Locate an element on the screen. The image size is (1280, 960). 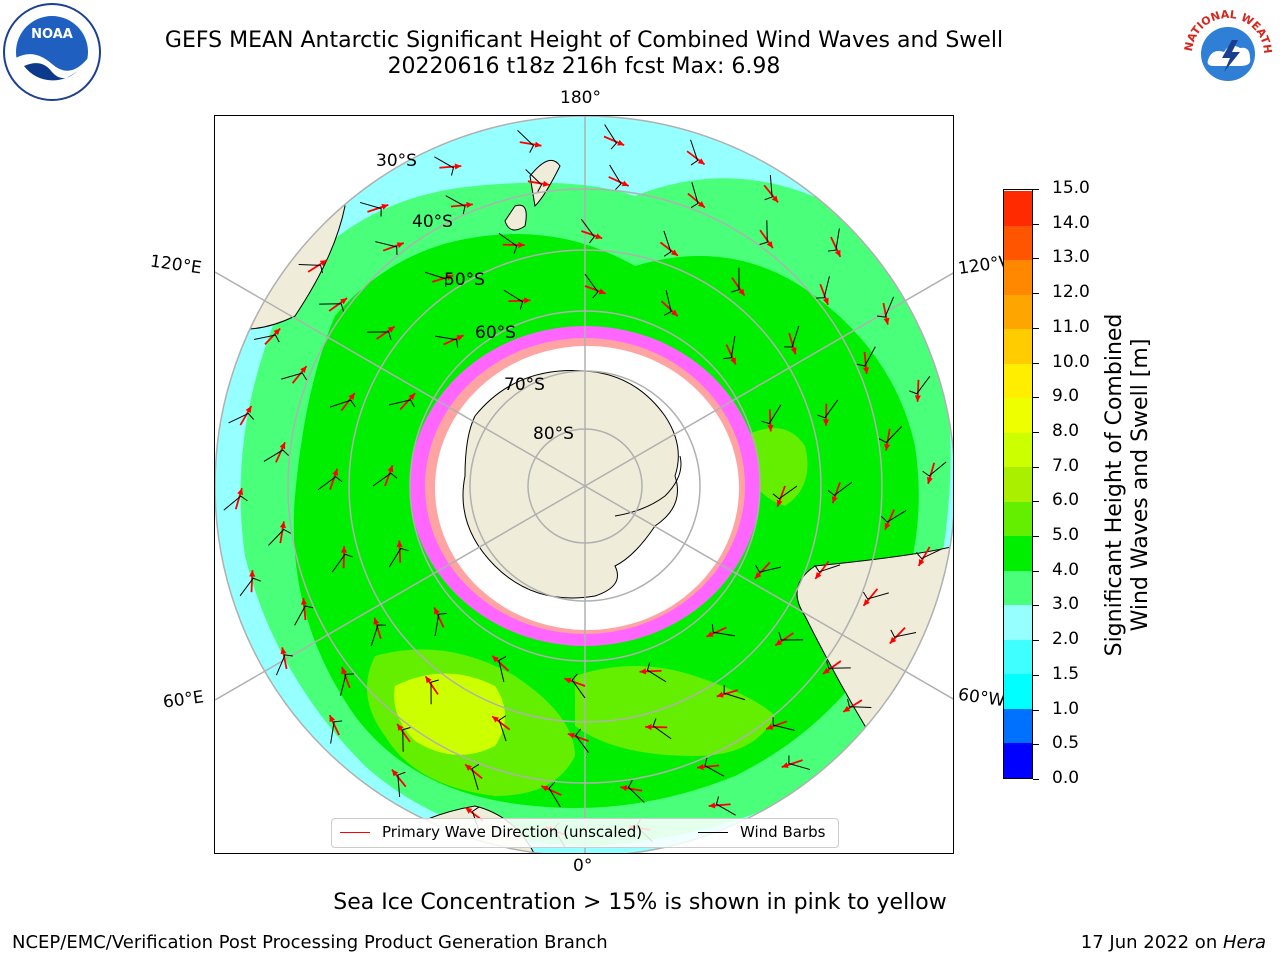
colorbar-tick-label: 1.5 is located at coordinates (1066, 673).